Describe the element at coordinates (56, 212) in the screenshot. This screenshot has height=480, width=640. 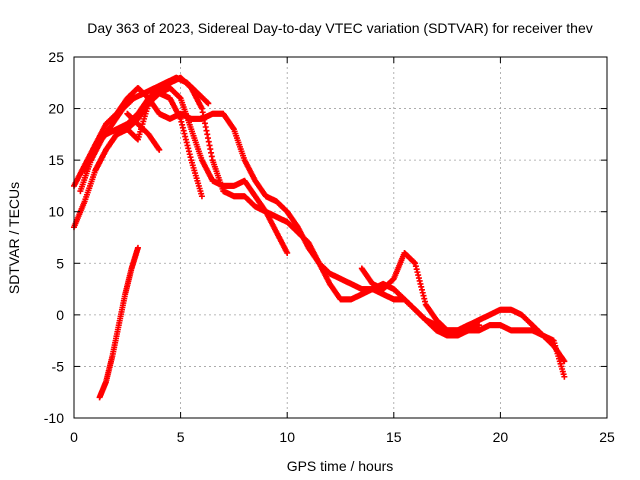
I see `y-tick-label: 10` at that location.